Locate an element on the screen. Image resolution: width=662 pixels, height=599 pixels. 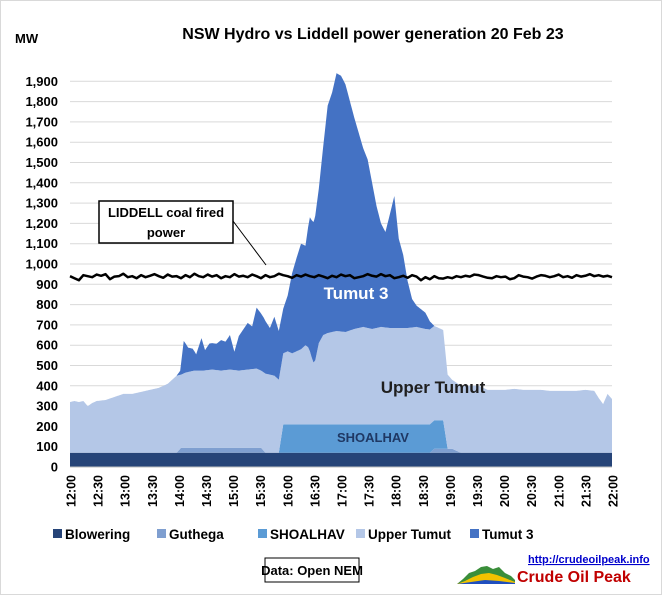
y-tick-label: 1,200 is located at coordinates (41, 223).